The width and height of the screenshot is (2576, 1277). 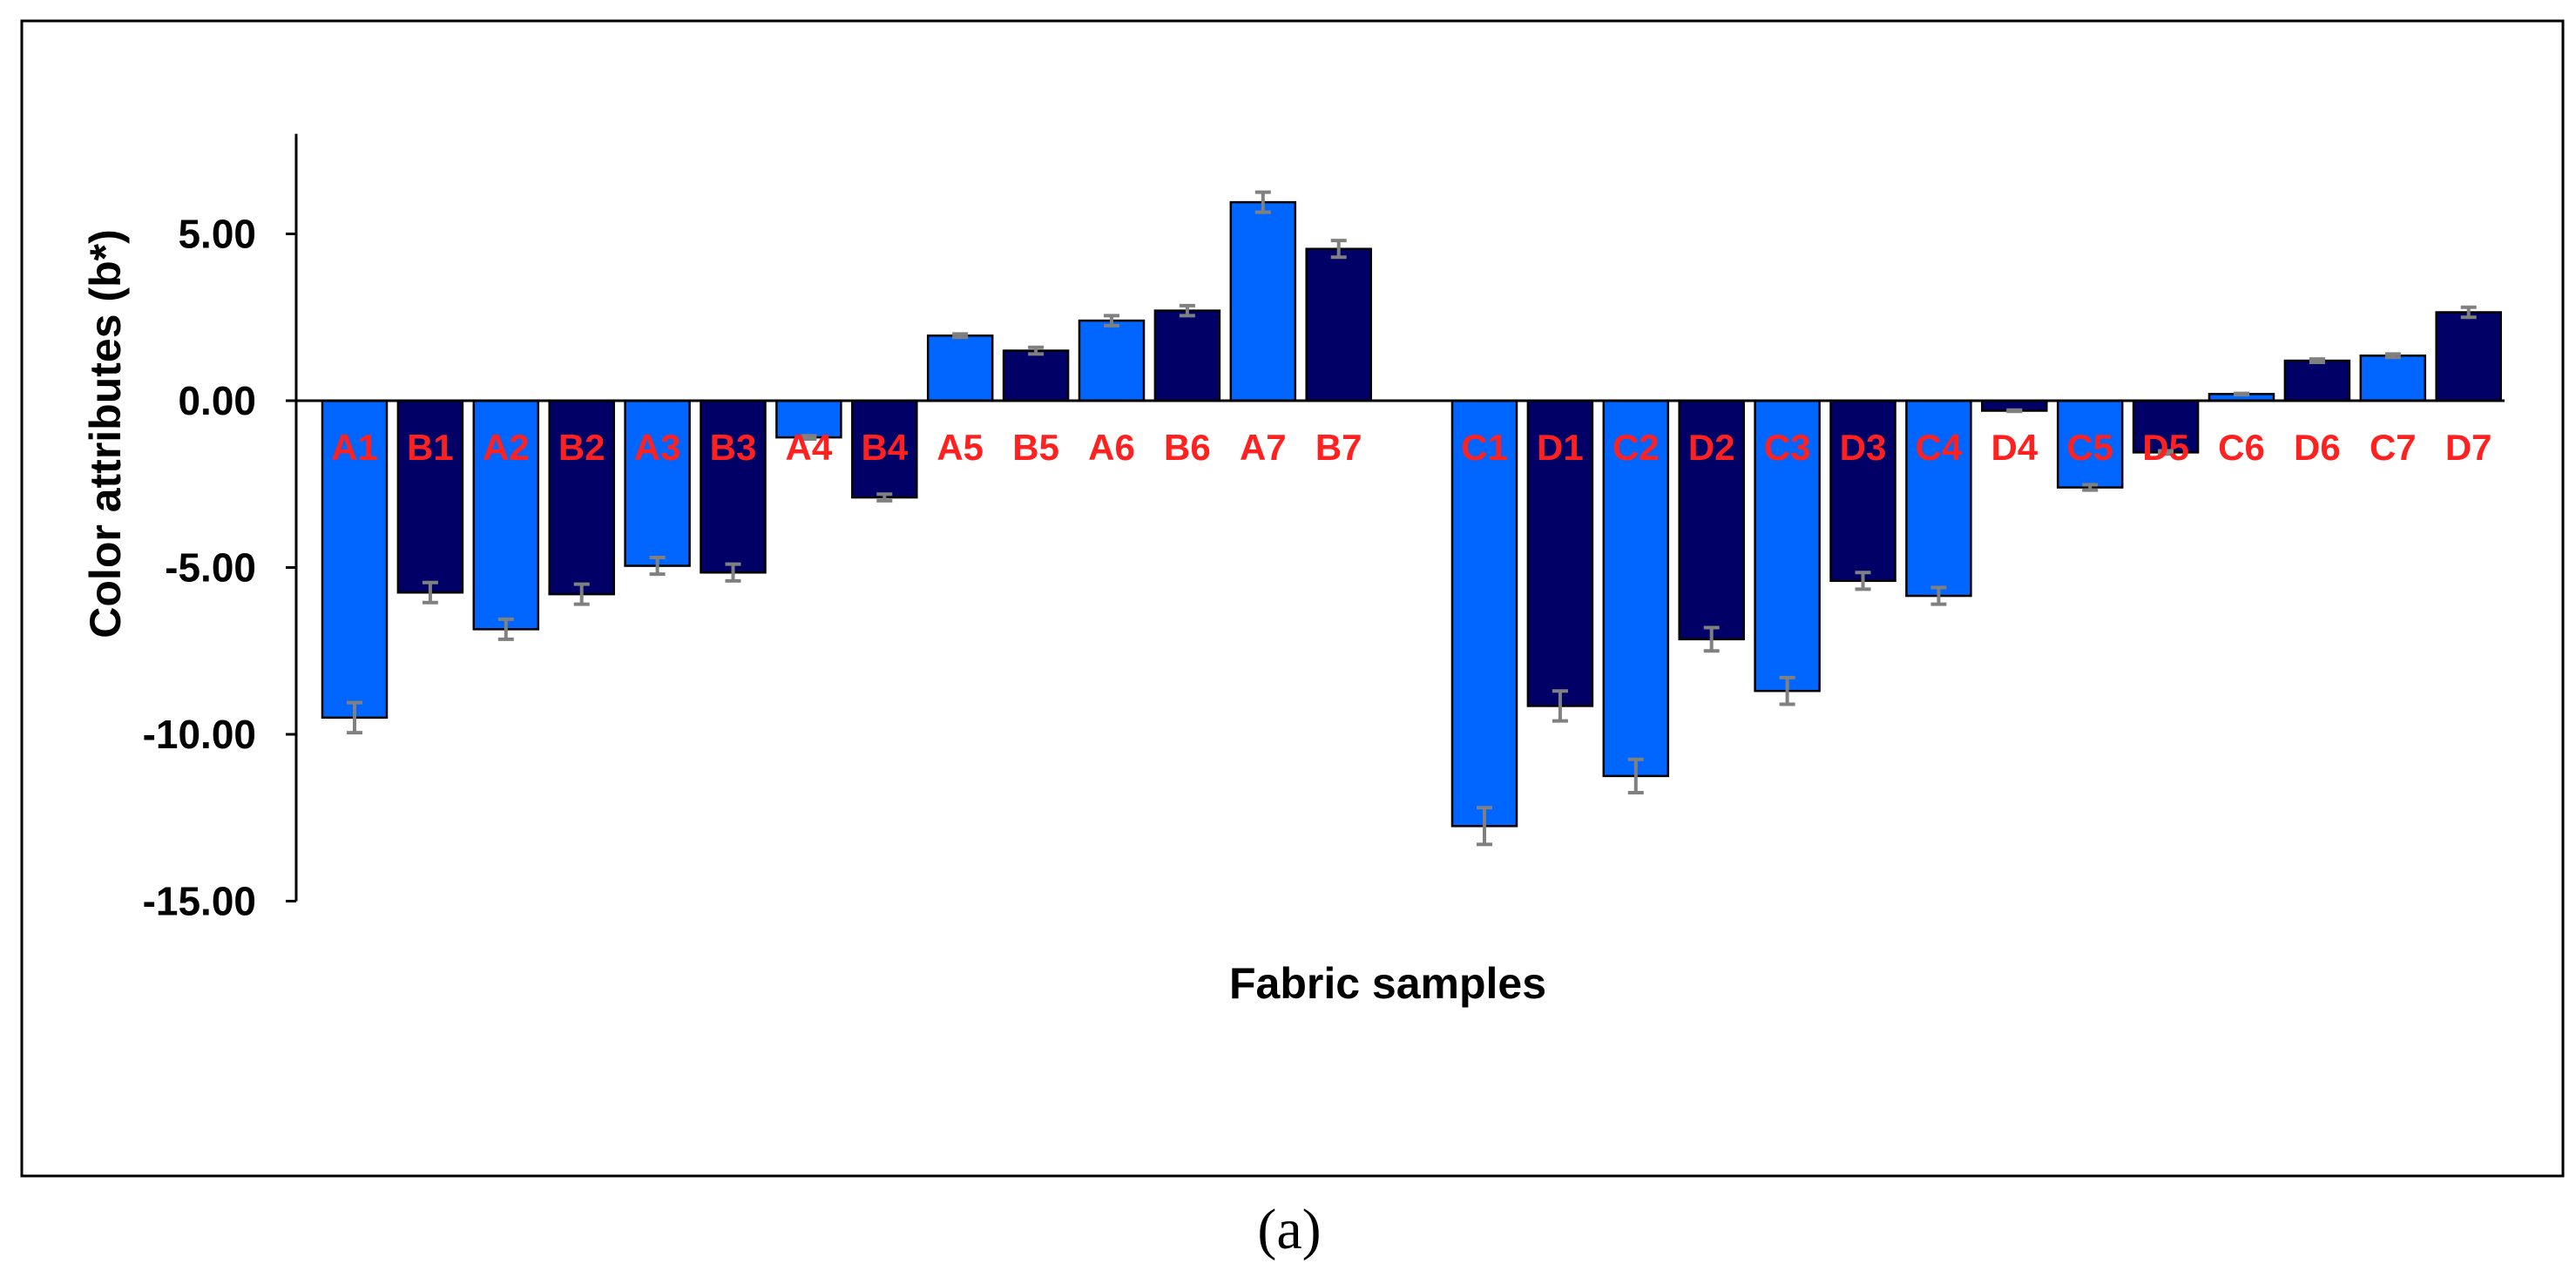 I want to click on error-bar-b4, so click(x=884, y=498).